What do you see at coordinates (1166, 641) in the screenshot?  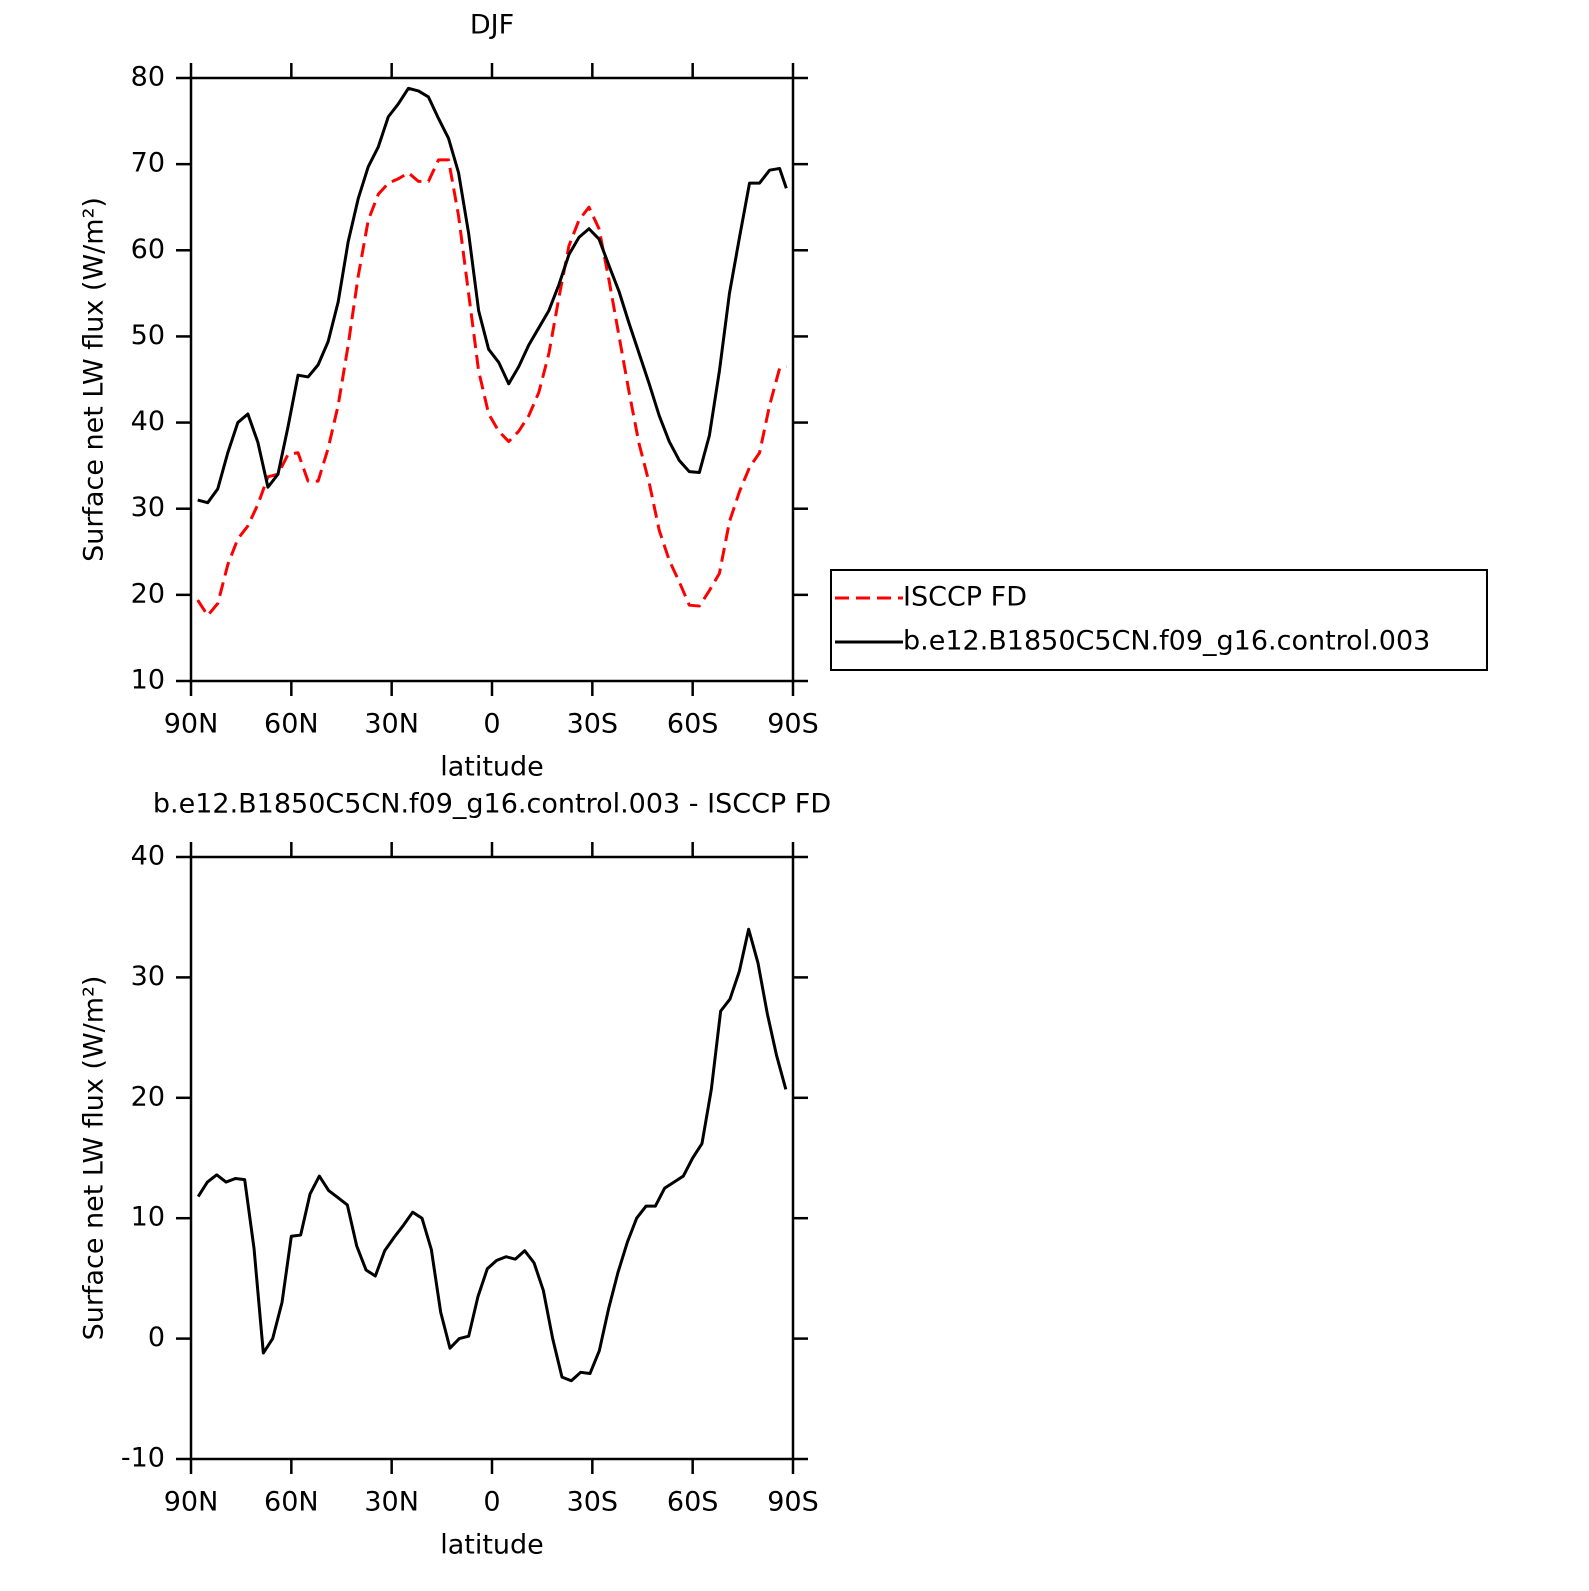 I see `legend-label: b.e12.B1850C5CN.f09_g16.control.003` at bounding box center [1166, 641].